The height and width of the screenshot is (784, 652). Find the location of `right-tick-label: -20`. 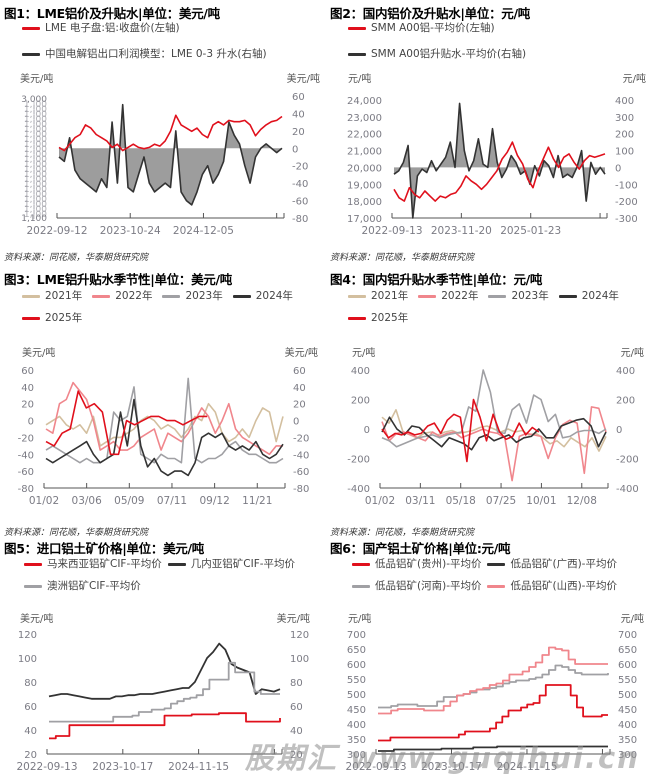

right-tick-label: -20 is located at coordinates (301, 438).